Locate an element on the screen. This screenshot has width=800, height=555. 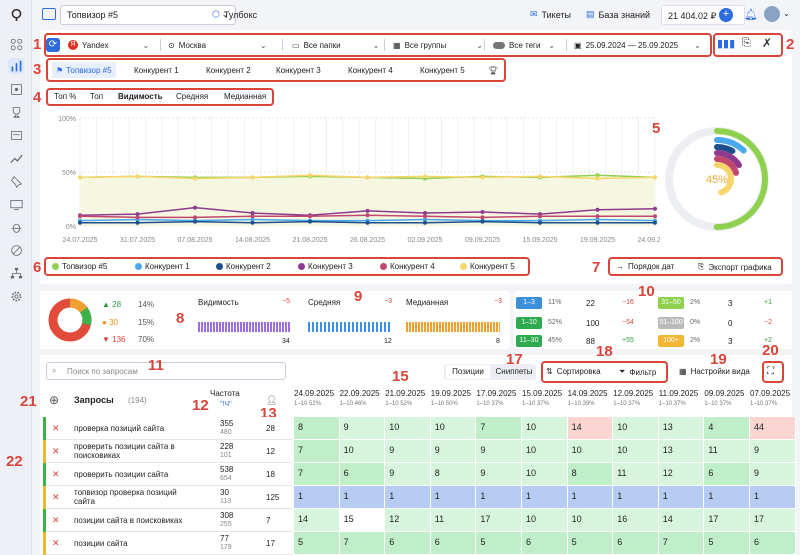
daterange-select: ▣ 25.09.2024 — 25.09.2025 ⌄ is located at coordinates (637, 45).